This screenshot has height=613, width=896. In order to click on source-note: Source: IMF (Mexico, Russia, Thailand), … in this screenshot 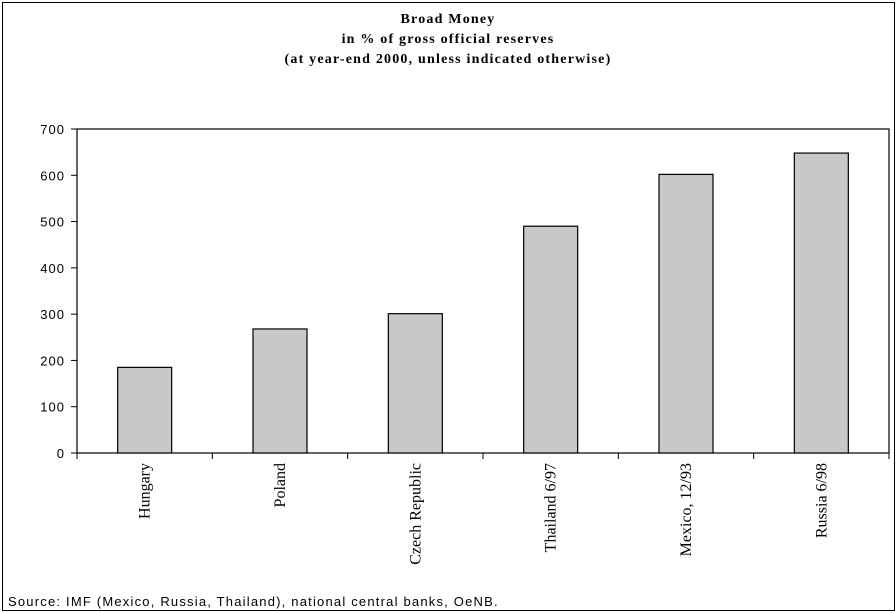, I will do `click(253, 601)`.